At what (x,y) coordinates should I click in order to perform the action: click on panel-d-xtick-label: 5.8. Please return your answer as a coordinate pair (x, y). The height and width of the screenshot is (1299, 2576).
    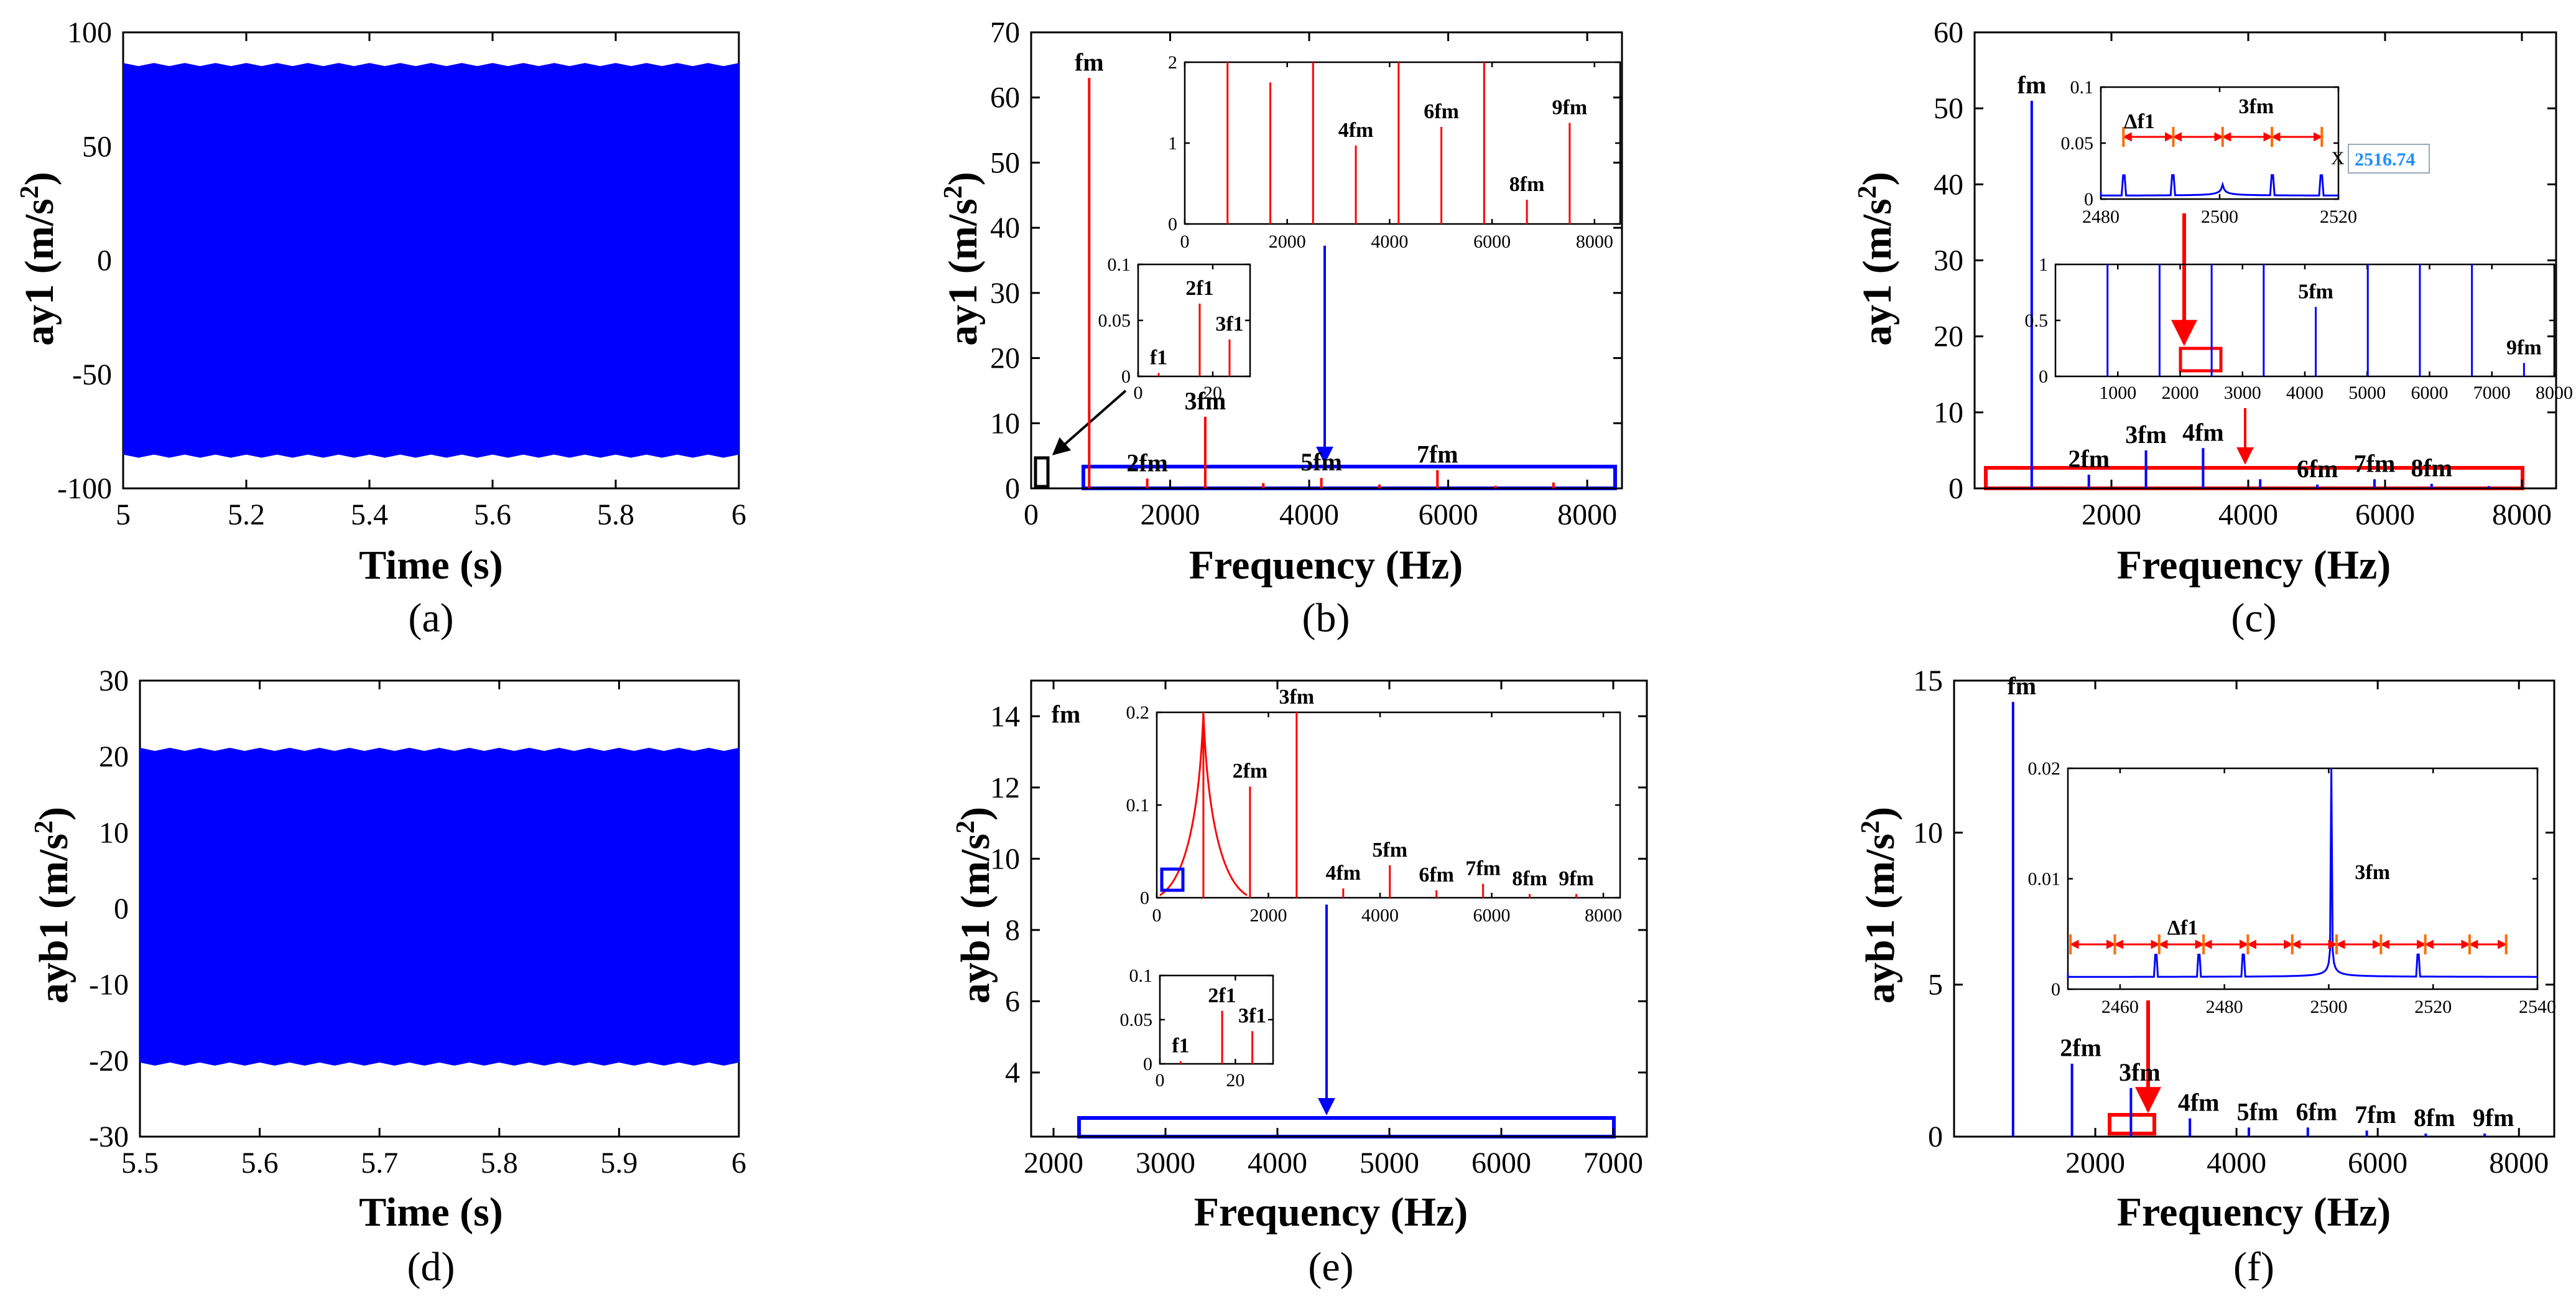
    Looking at the image, I should click on (500, 1163).